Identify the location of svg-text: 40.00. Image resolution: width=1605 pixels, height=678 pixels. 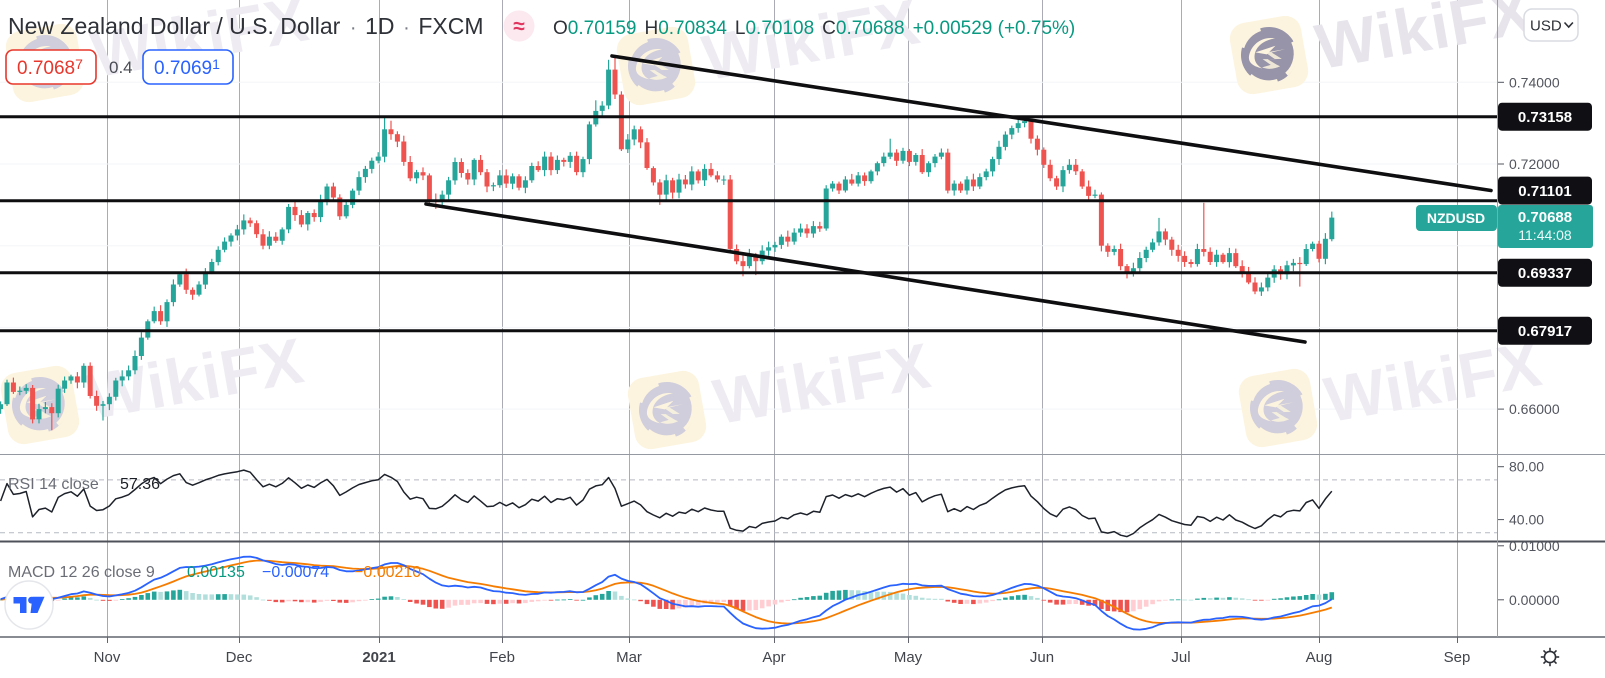
(1526, 520).